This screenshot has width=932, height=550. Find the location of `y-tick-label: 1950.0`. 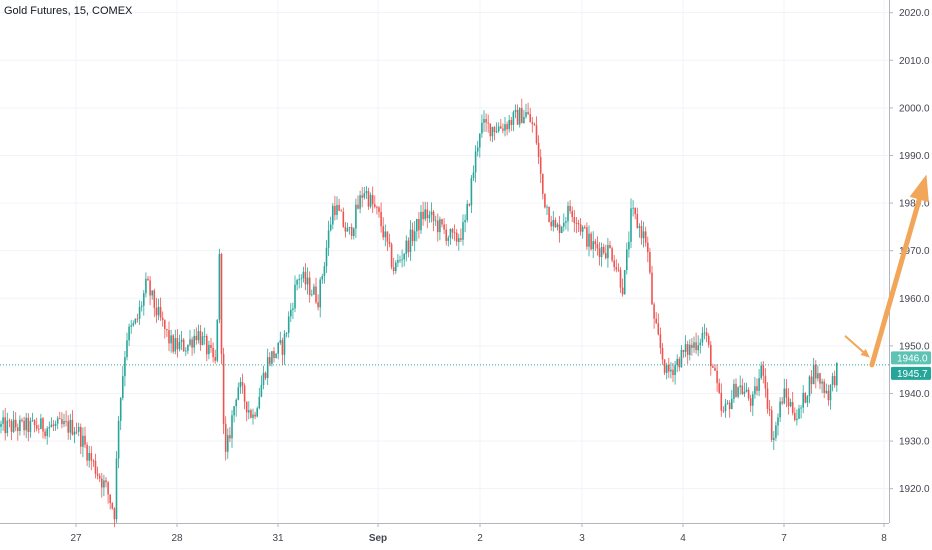

y-tick-label: 1950.0 is located at coordinates (914, 346).